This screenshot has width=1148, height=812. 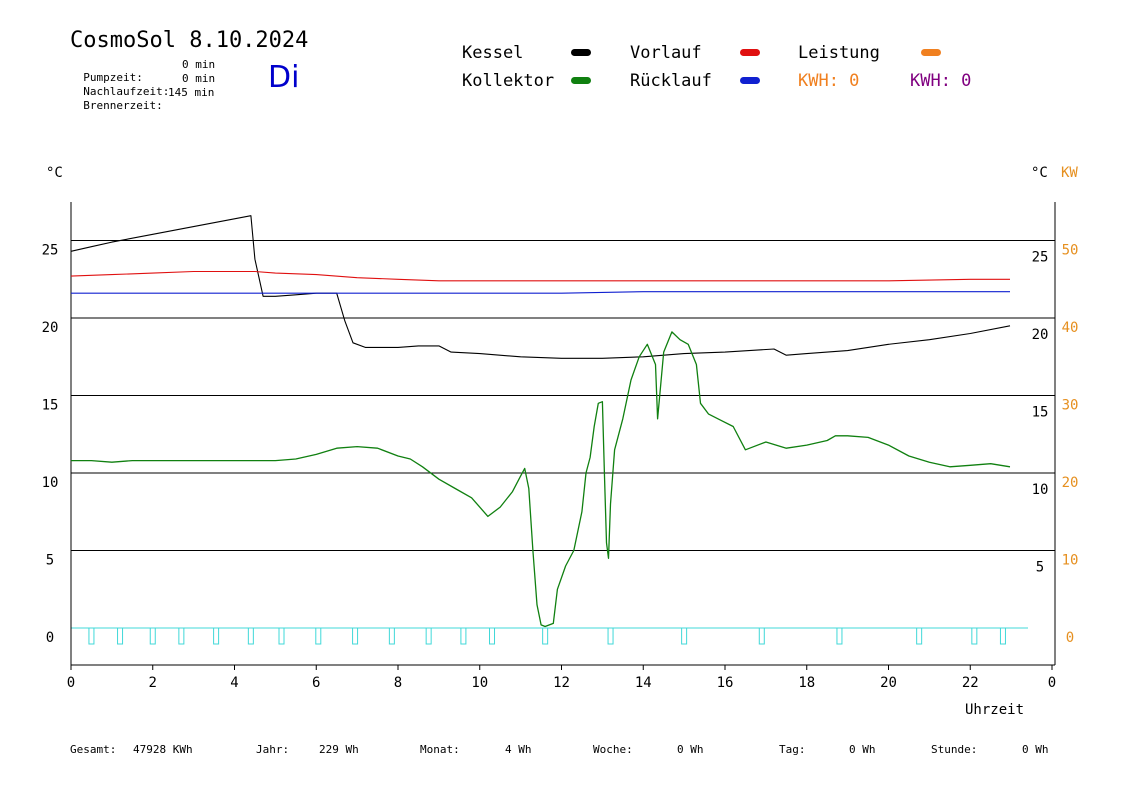 What do you see at coordinates (493, 53) in the screenshot?
I see `legend-kessel-label: Kessel` at bounding box center [493, 53].